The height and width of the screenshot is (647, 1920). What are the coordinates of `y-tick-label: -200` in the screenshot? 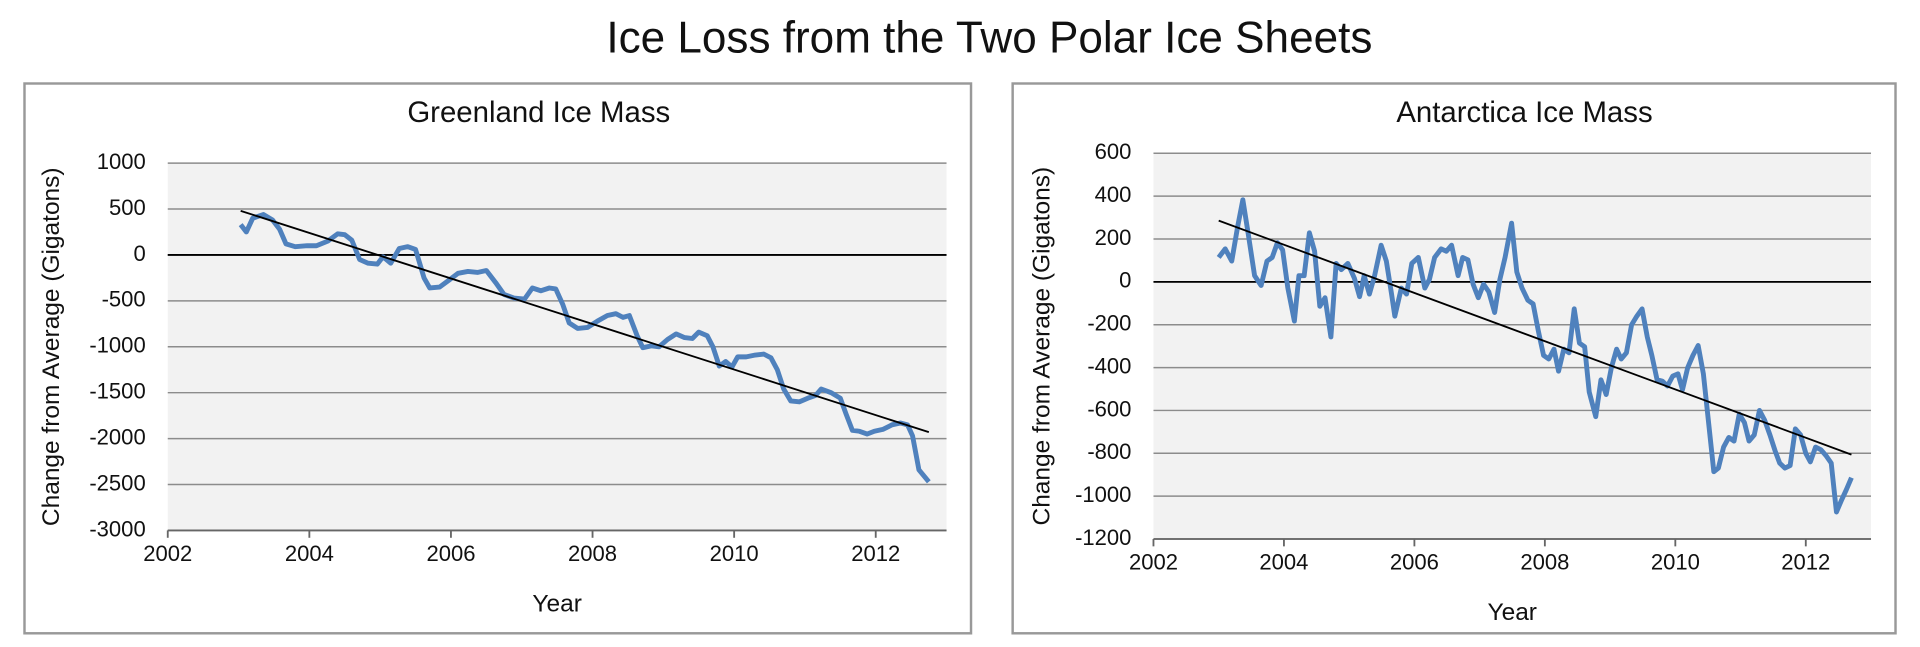 It's located at (1109, 323).